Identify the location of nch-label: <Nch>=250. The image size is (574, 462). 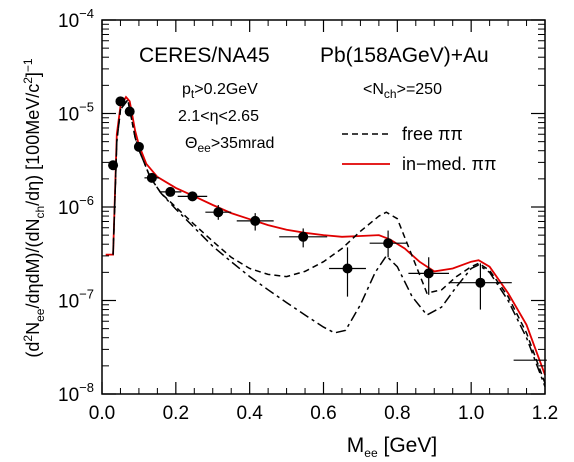
(402, 91).